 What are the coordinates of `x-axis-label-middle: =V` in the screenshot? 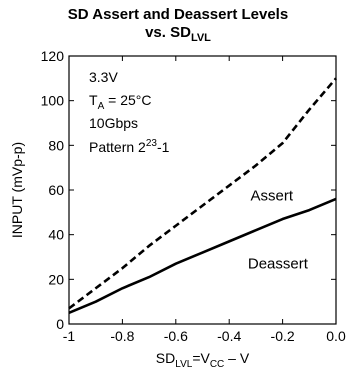 It's located at (201, 358).